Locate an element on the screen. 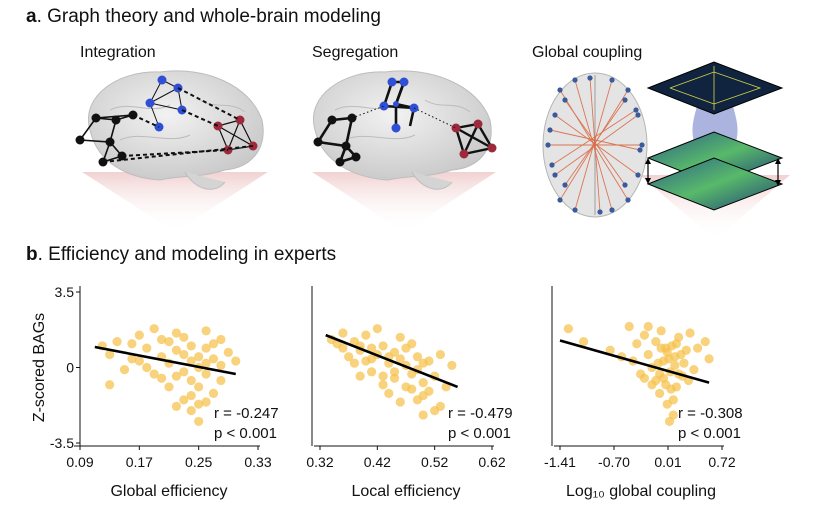 Image resolution: width=818 pixels, height=528 pixels. plate-bottom is located at coordinates (715, 184).